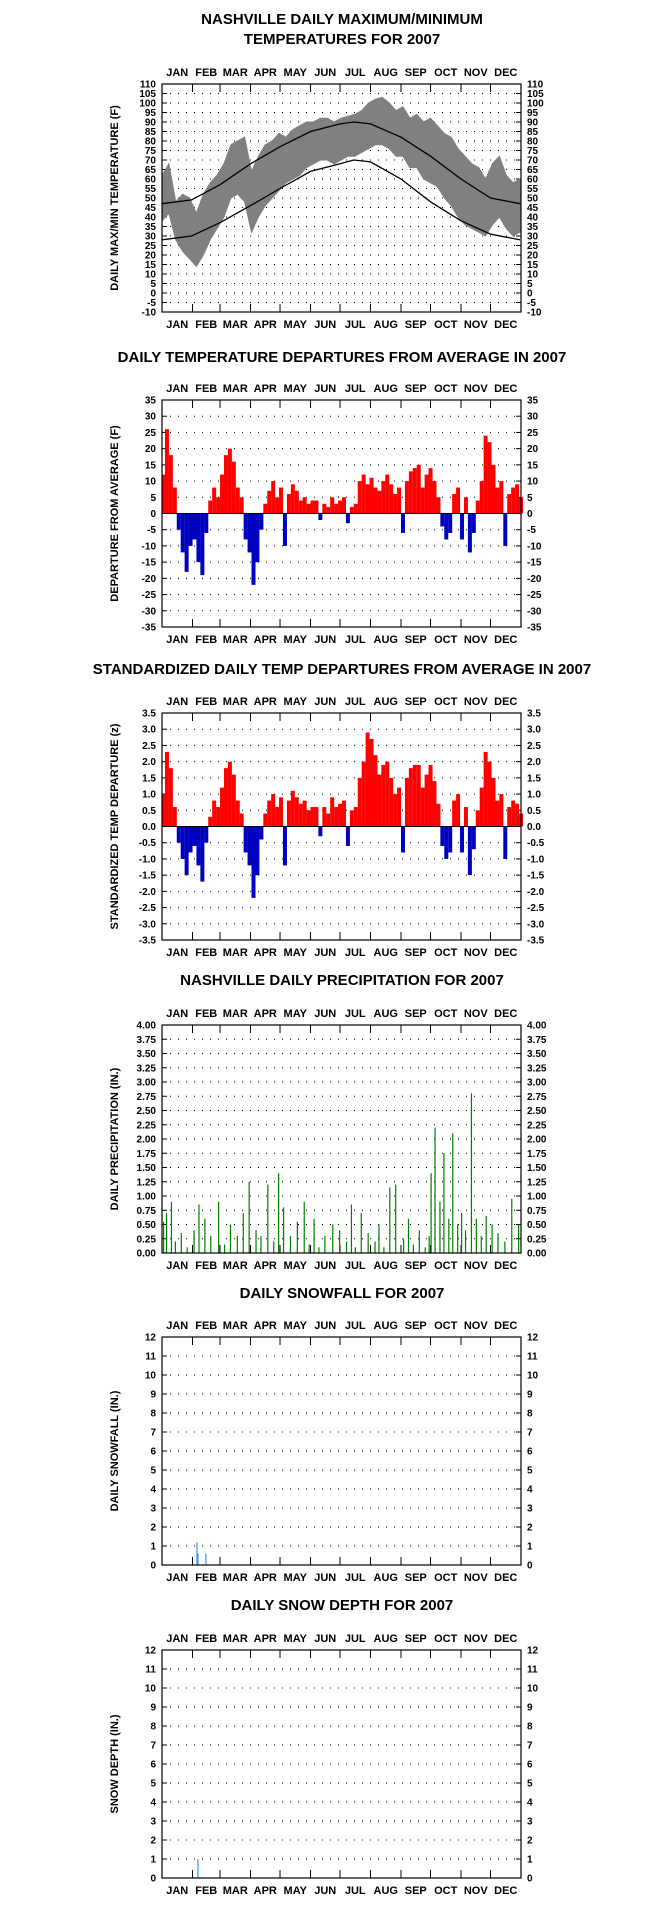  Describe the element at coordinates (151, 1689) in the screenshot. I see `y-tick-label-left: 10` at that location.